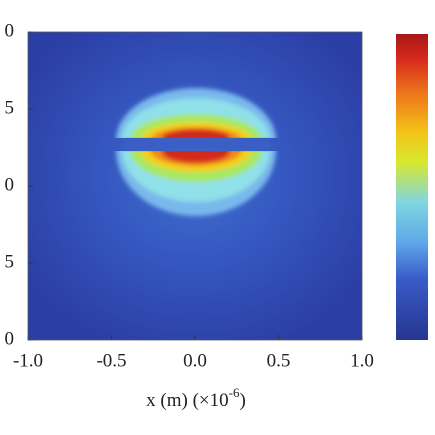 The width and height of the screenshot is (435, 435). What do you see at coordinates (28, 360) in the screenshot?
I see `x-tick-label: -1.0` at bounding box center [28, 360].